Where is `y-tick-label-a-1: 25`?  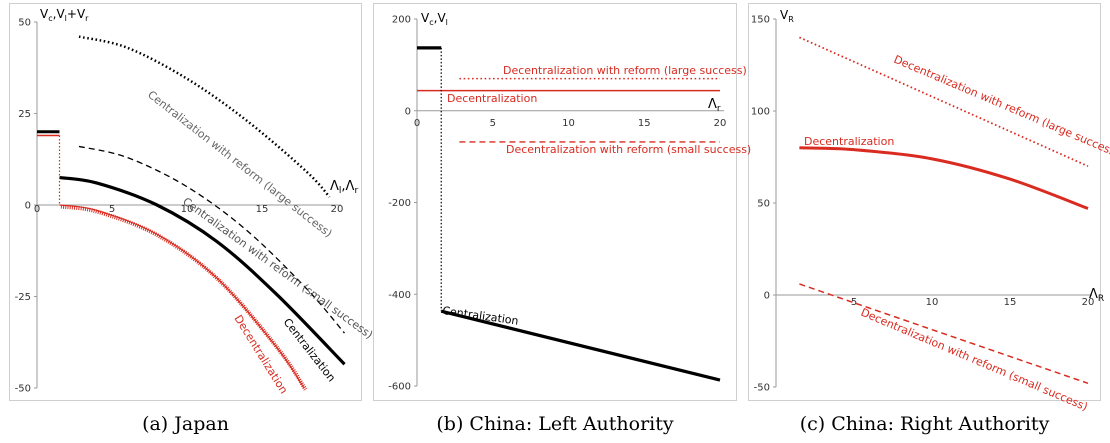 y-tick-label-a-1: 25 is located at coordinates (24, 114).